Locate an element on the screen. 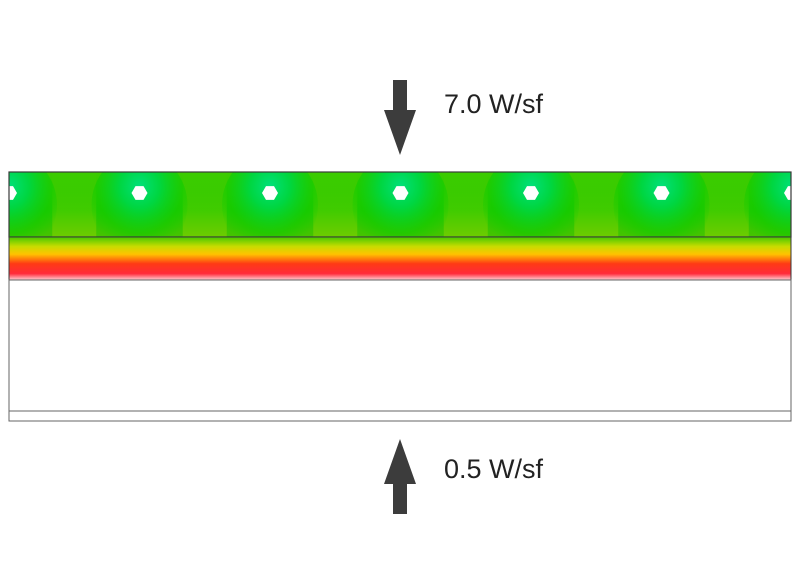 This screenshot has width=800, height=581. top-load-label: 7.0 W/sf is located at coordinates (494, 104).